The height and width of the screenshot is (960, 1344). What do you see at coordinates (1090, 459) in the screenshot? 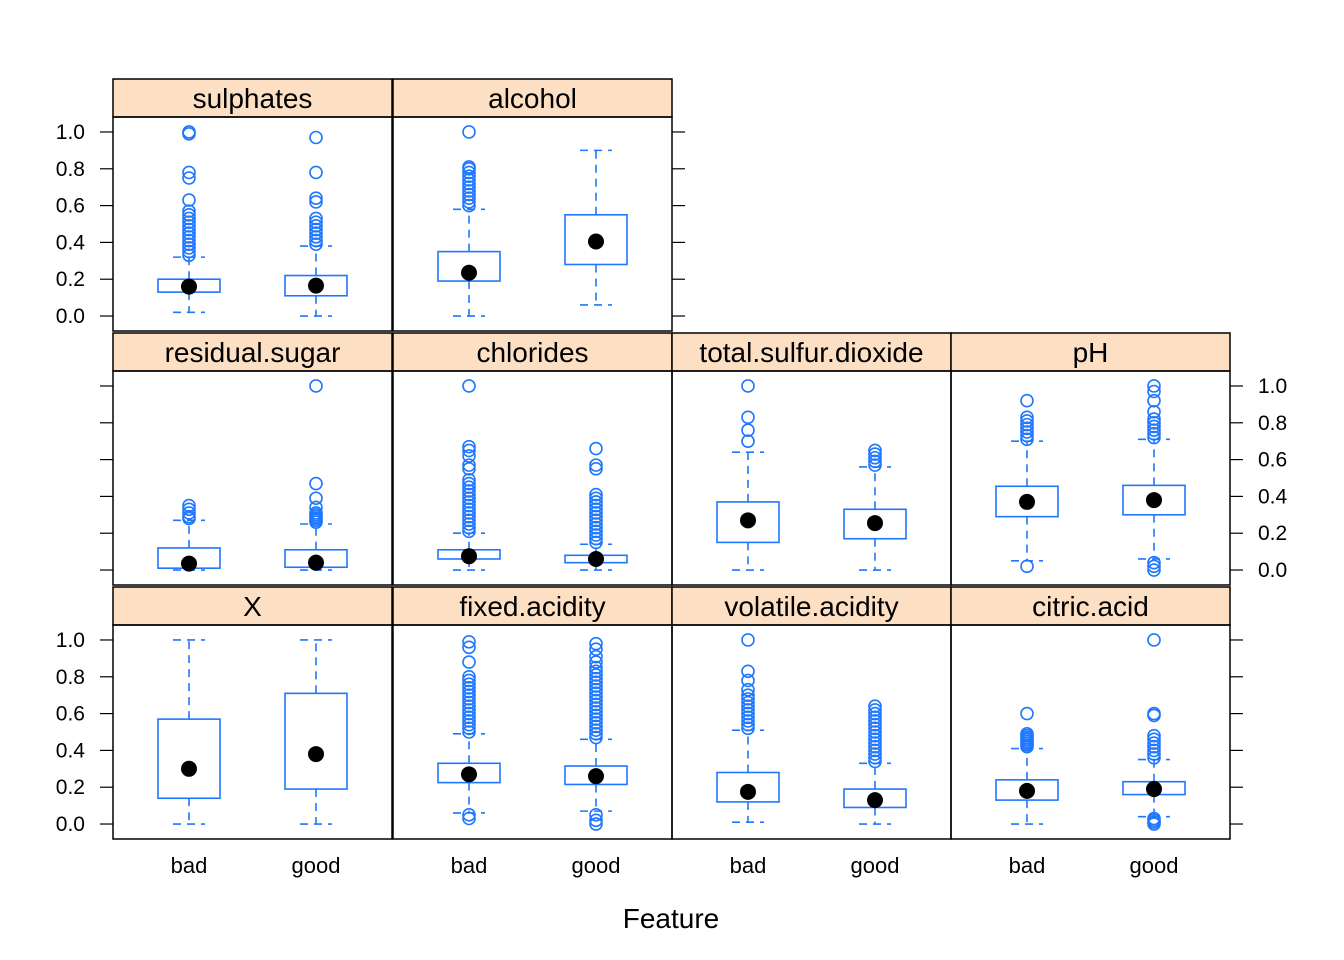
I see `panel-pH: pH` at bounding box center [1090, 459].